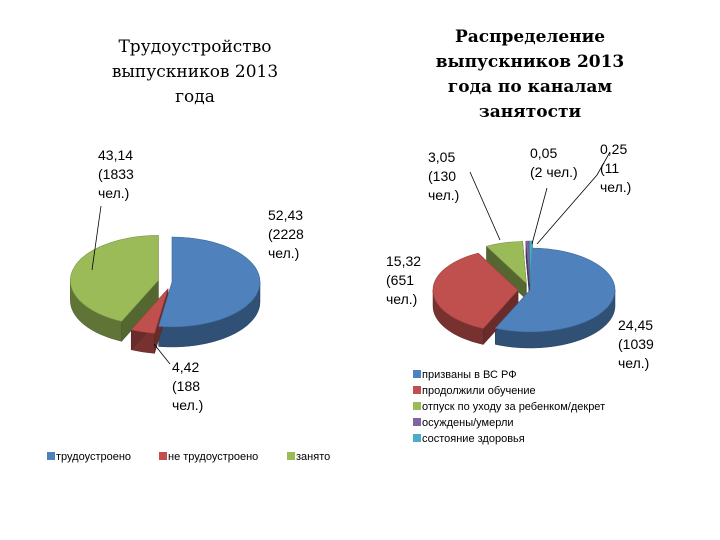 The image size is (720, 540). What do you see at coordinates (479, 391) in the screenshot?
I see `legend-item-продолжили-обучение: продолжили обучение` at bounding box center [479, 391].